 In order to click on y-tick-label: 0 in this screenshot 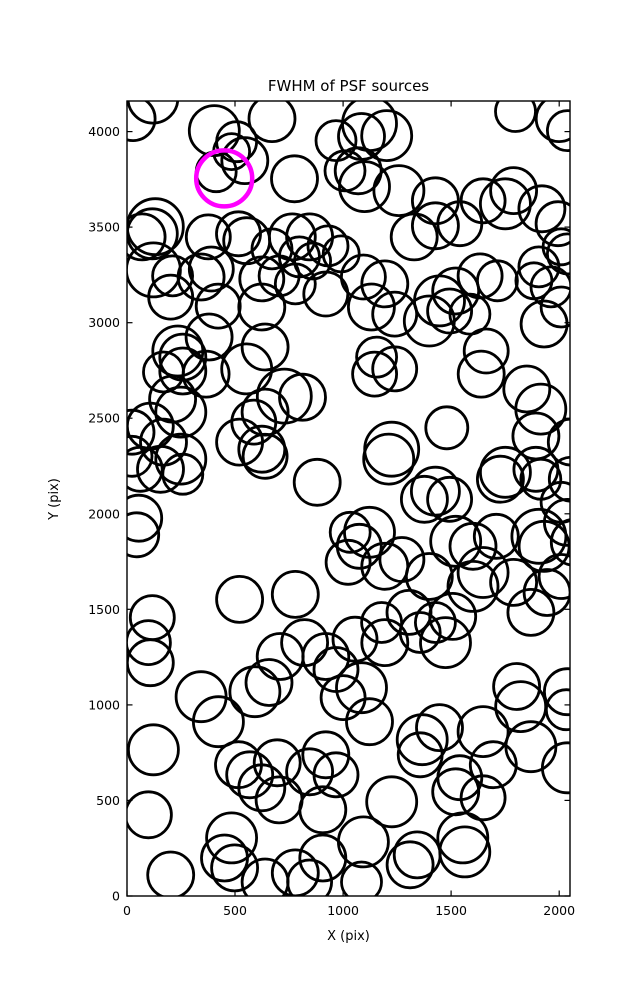, I will do `click(116, 896)`.